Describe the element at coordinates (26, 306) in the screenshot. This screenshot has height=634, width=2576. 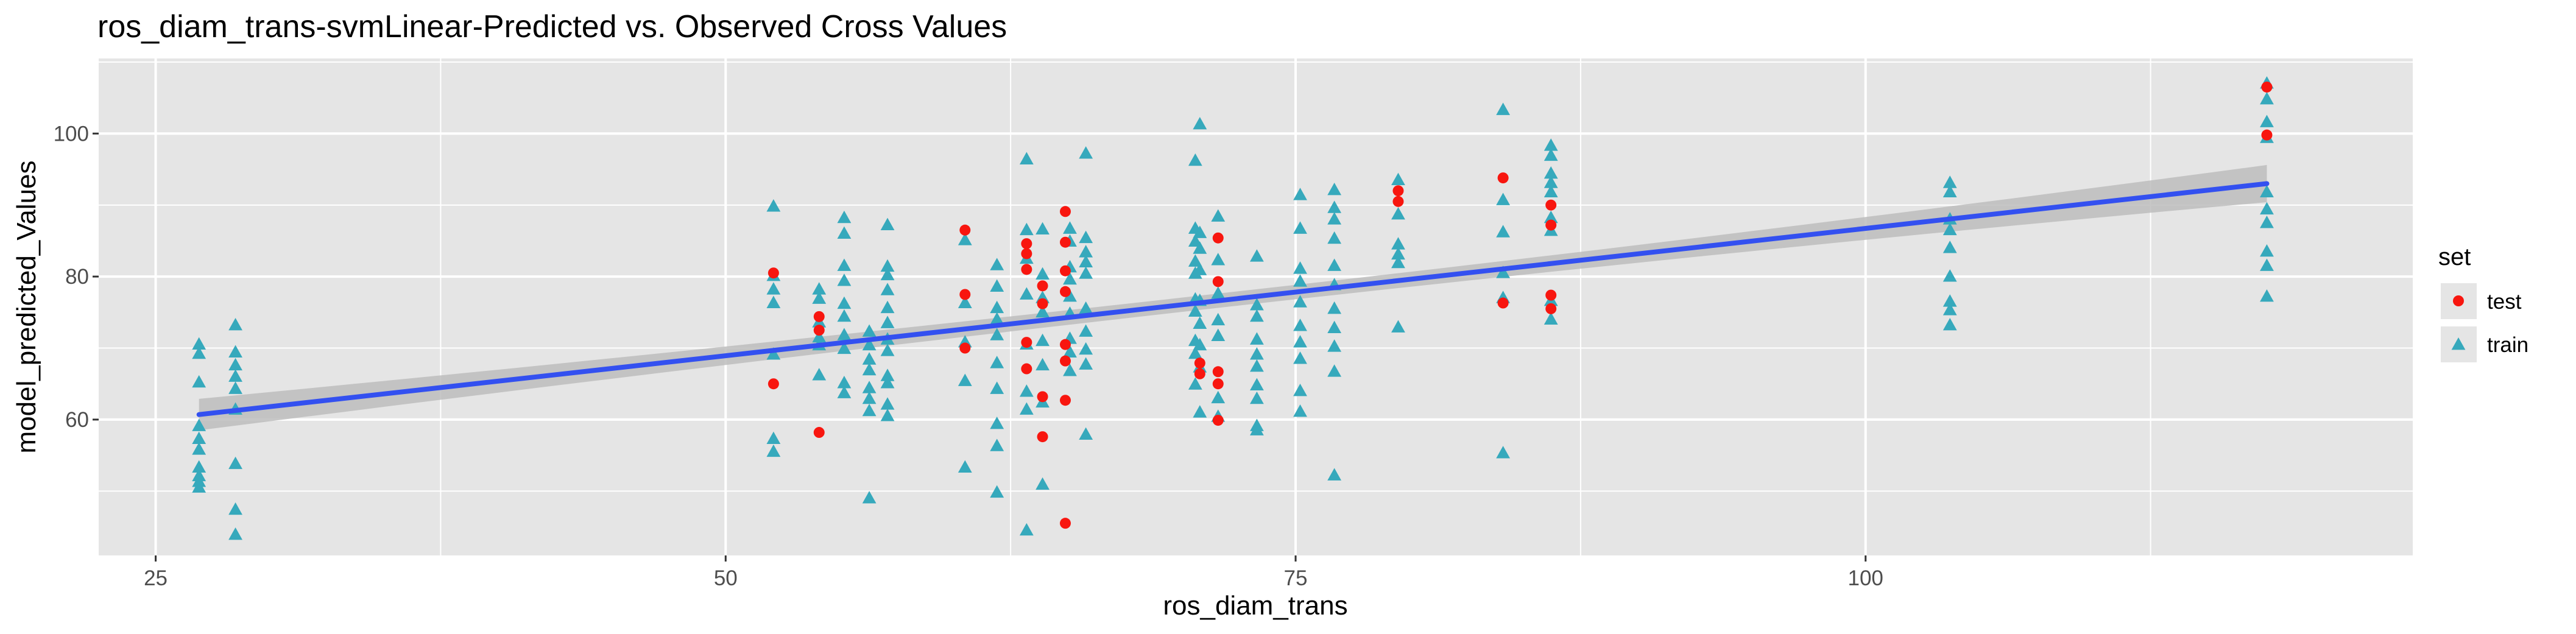
I see `y-axis-label: model_predicted_Values` at that location.